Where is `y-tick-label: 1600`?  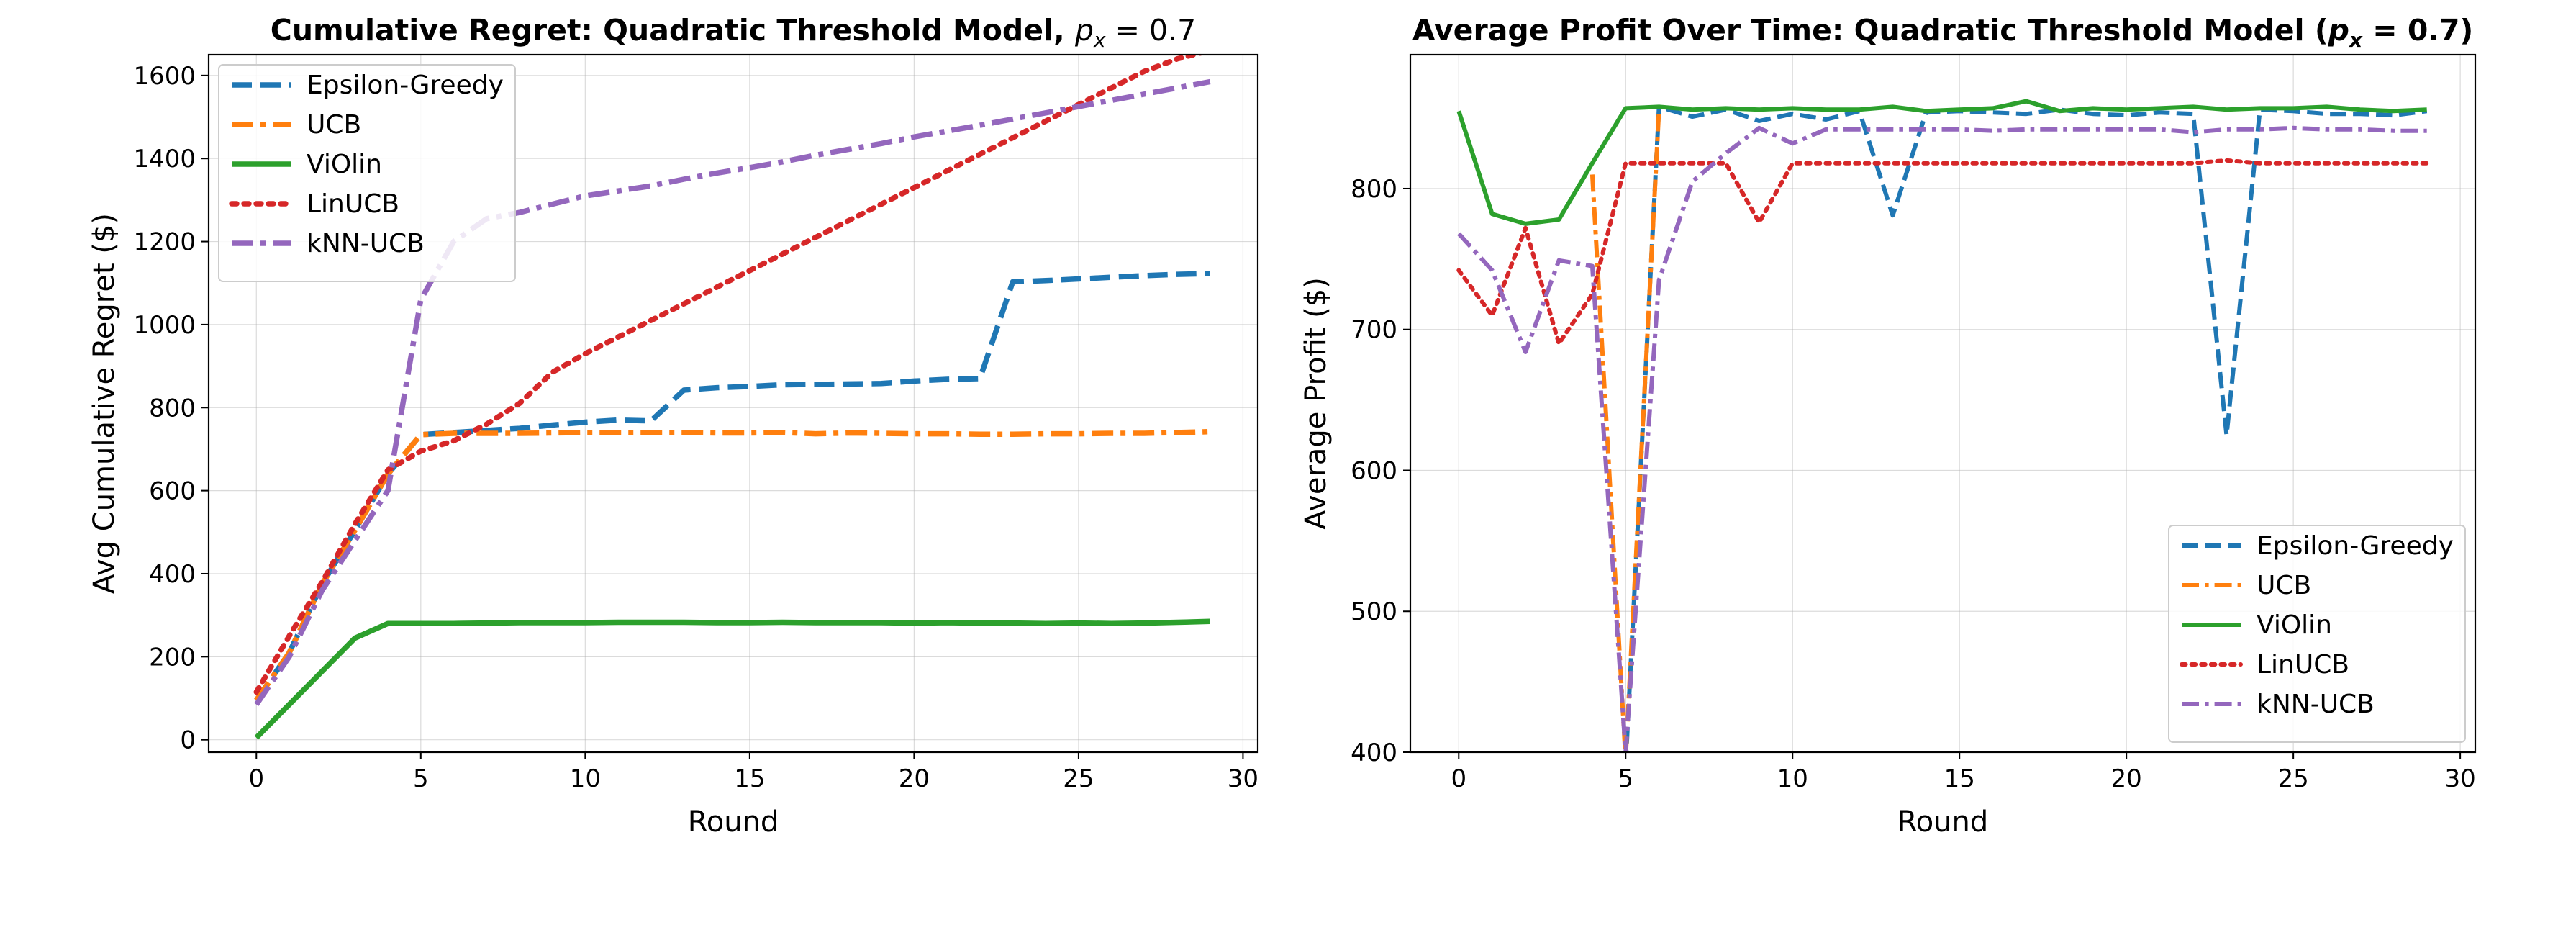 y-tick-label: 1600 is located at coordinates (164, 76).